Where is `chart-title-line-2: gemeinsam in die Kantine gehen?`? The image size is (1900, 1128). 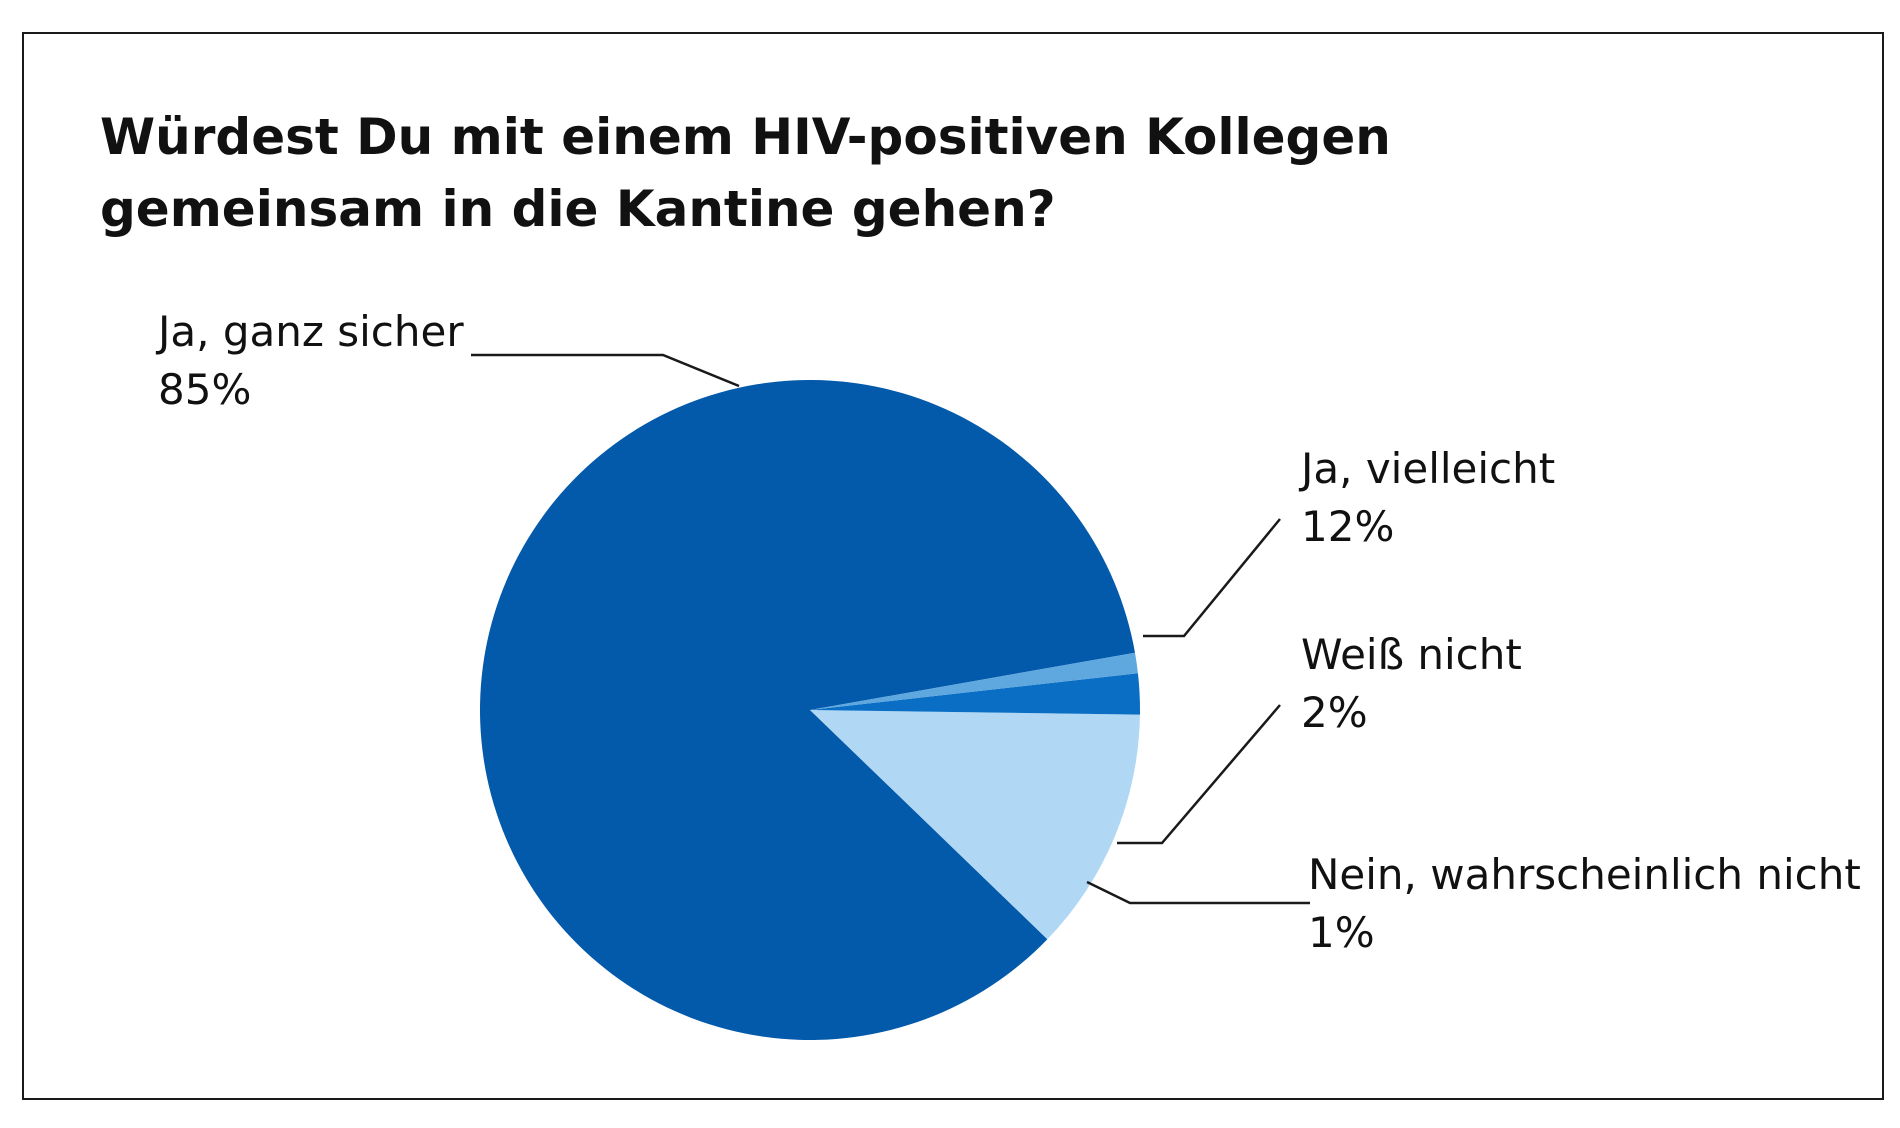 chart-title-line-2: gemeinsam in die Kantine gehen? is located at coordinates (578, 209).